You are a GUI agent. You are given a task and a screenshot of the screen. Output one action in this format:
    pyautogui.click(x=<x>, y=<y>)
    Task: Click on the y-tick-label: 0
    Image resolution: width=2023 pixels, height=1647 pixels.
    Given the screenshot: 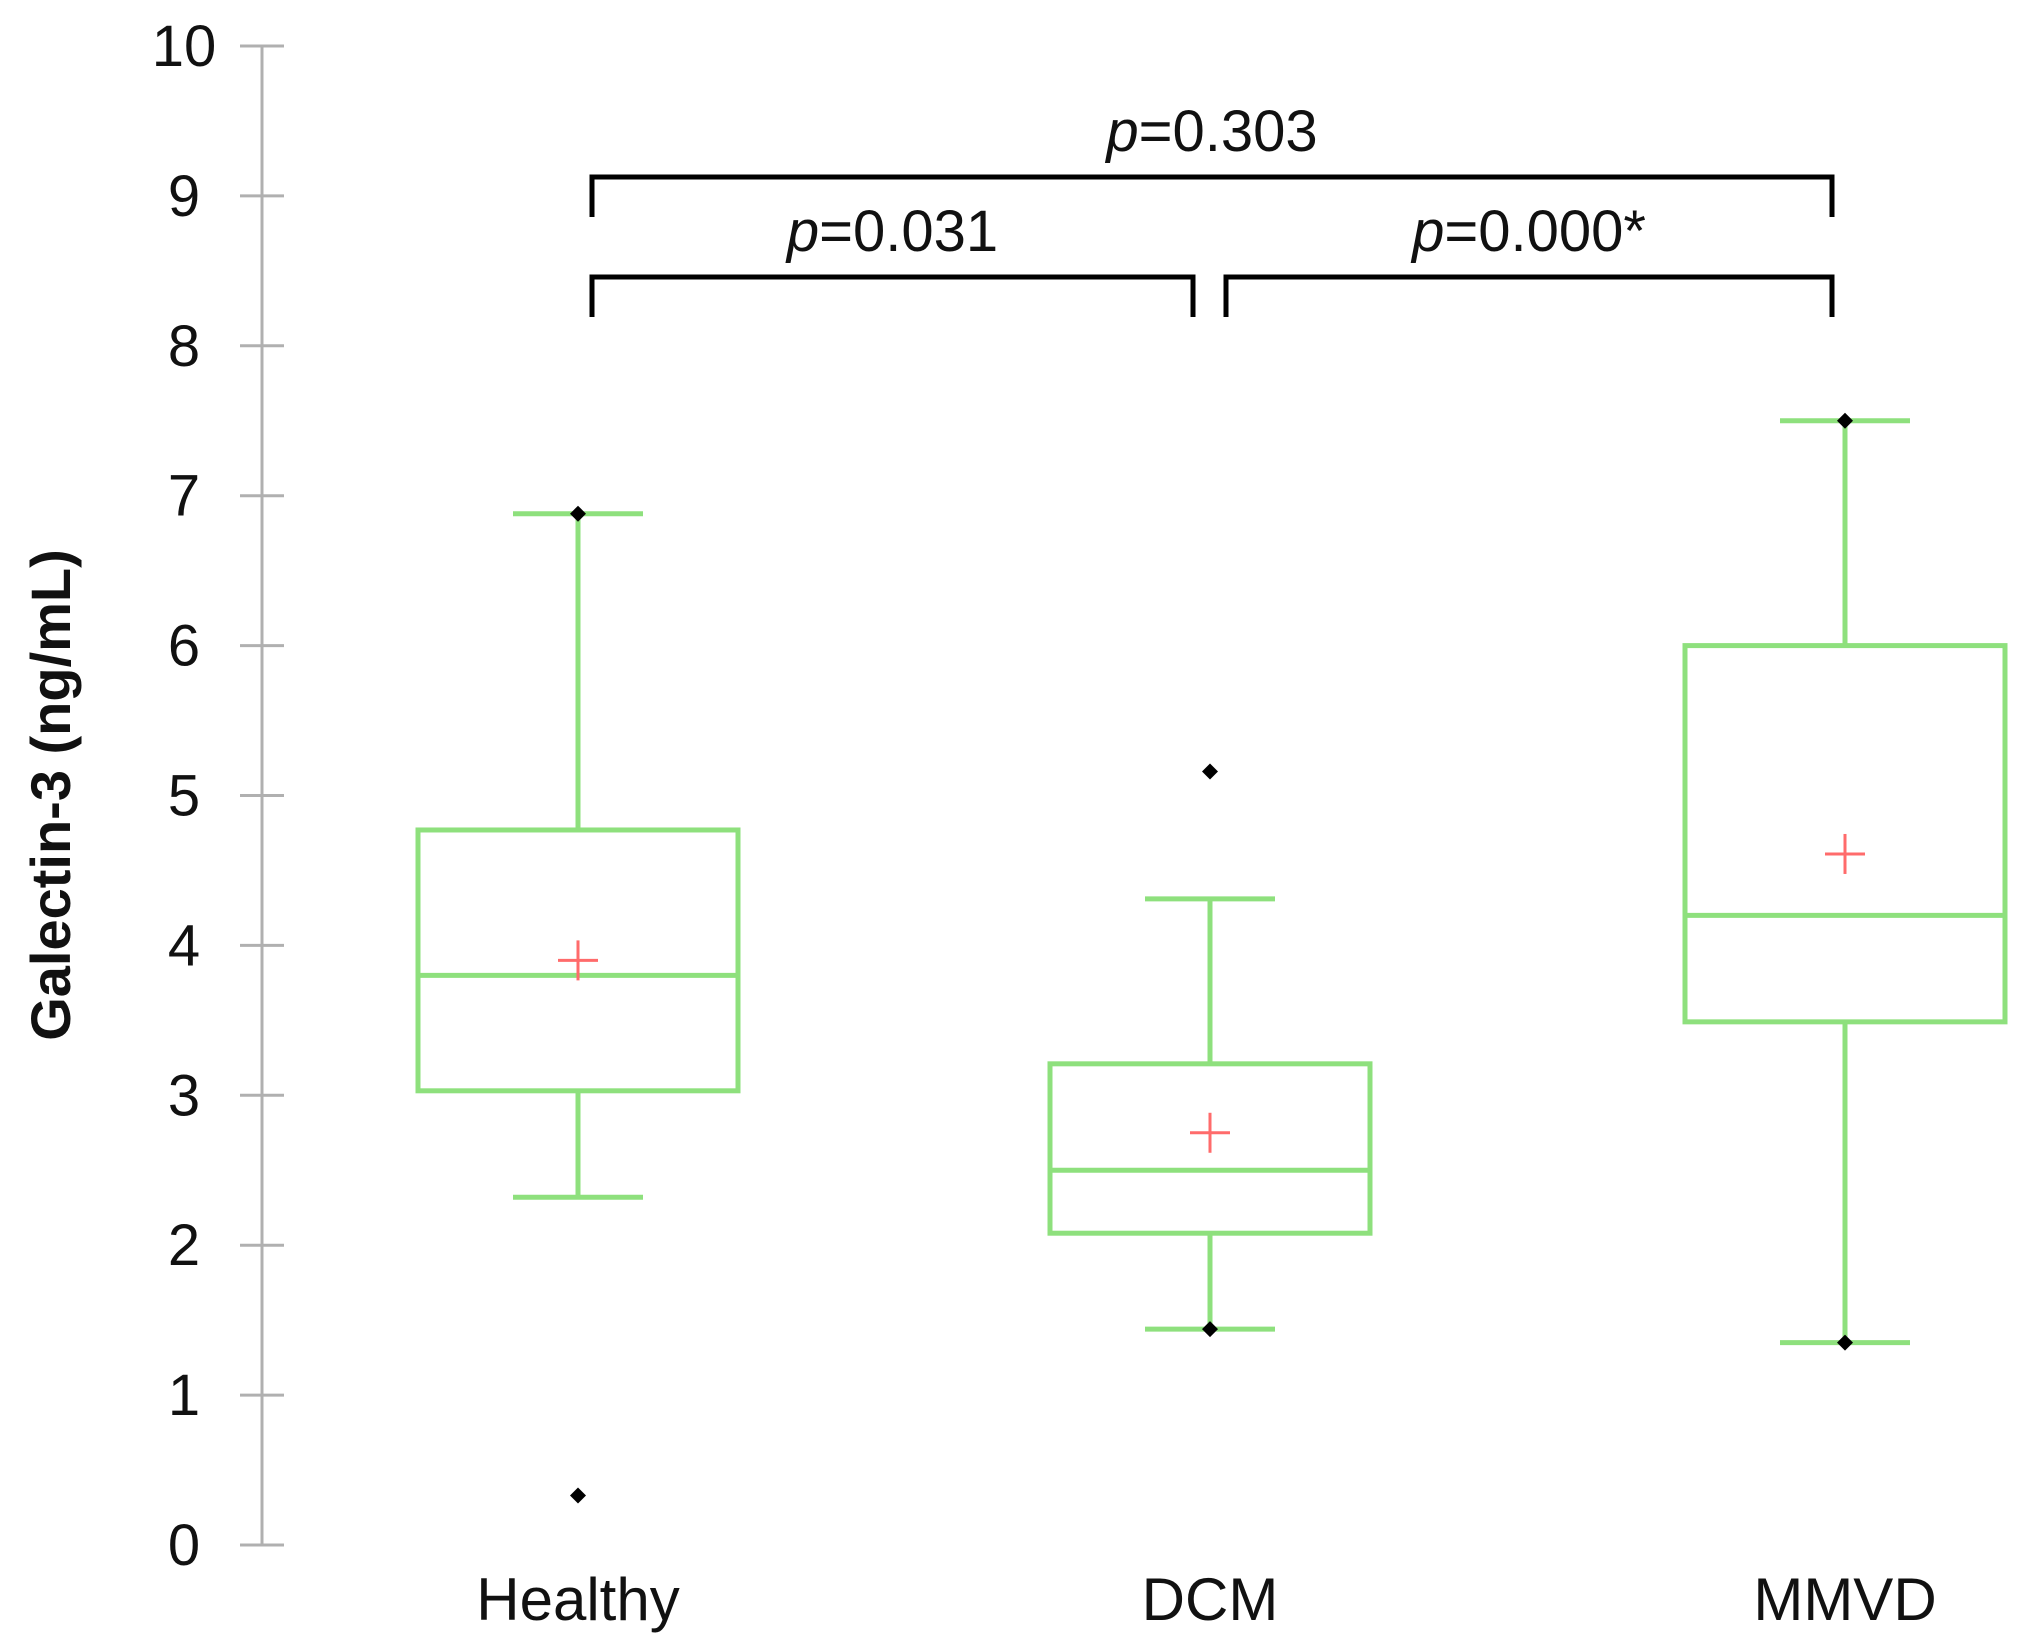 What is the action you would take?
    pyautogui.click(x=184, y=1545)
    